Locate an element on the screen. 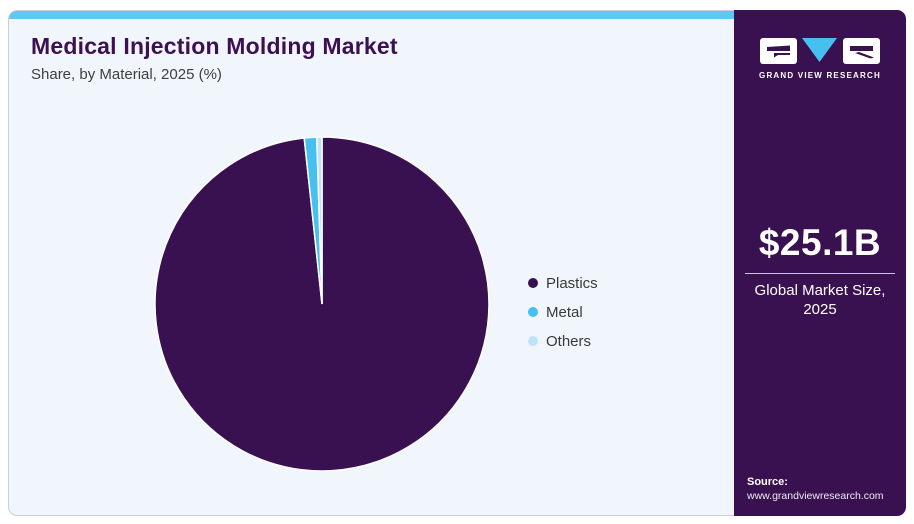 The width and height of the screenshot is (914, 524). market-size-label: Global Market Size, 2025 is located at coordinates (820, 300).